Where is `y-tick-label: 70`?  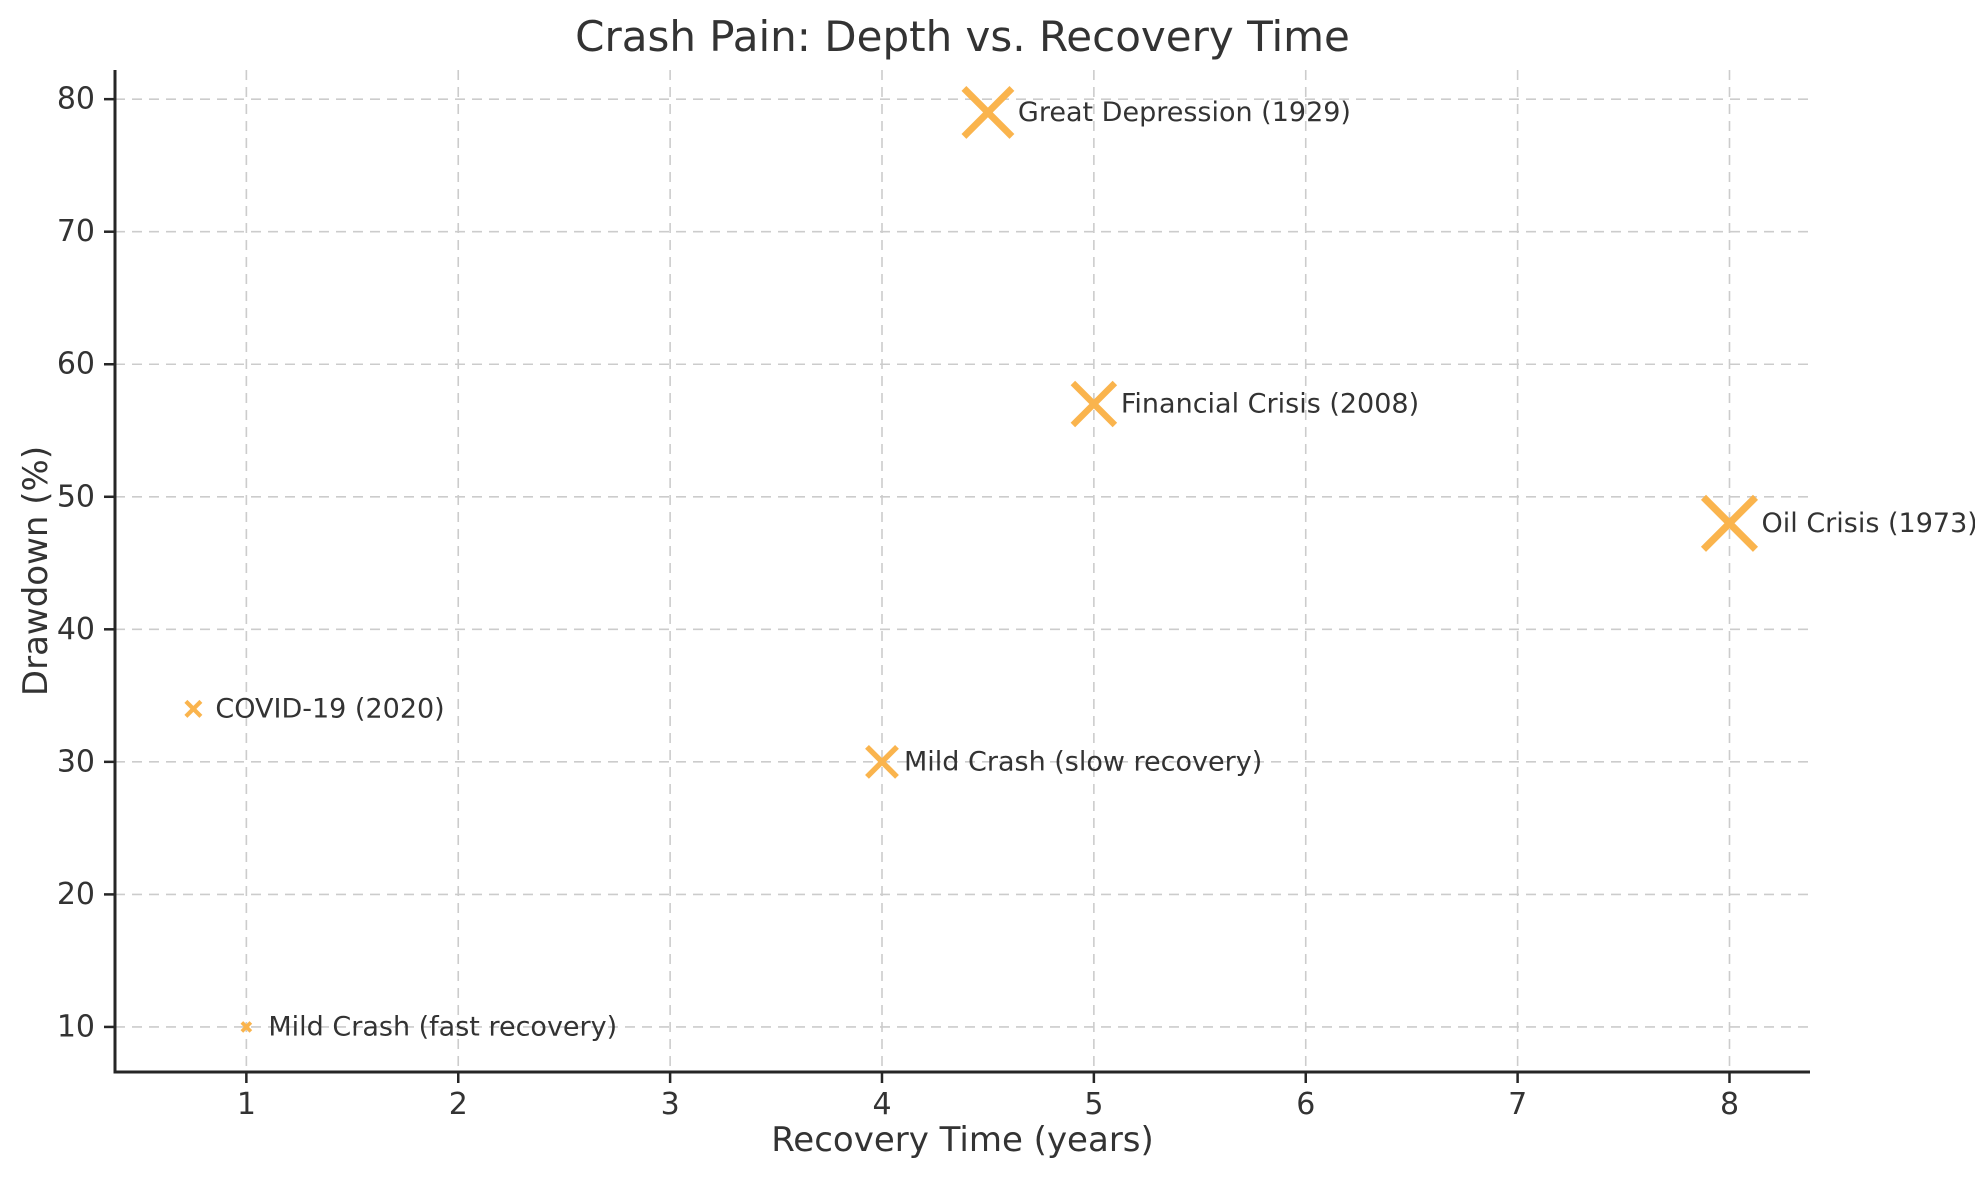 y-tick-label: 70 is located at coordinates (76, 231).